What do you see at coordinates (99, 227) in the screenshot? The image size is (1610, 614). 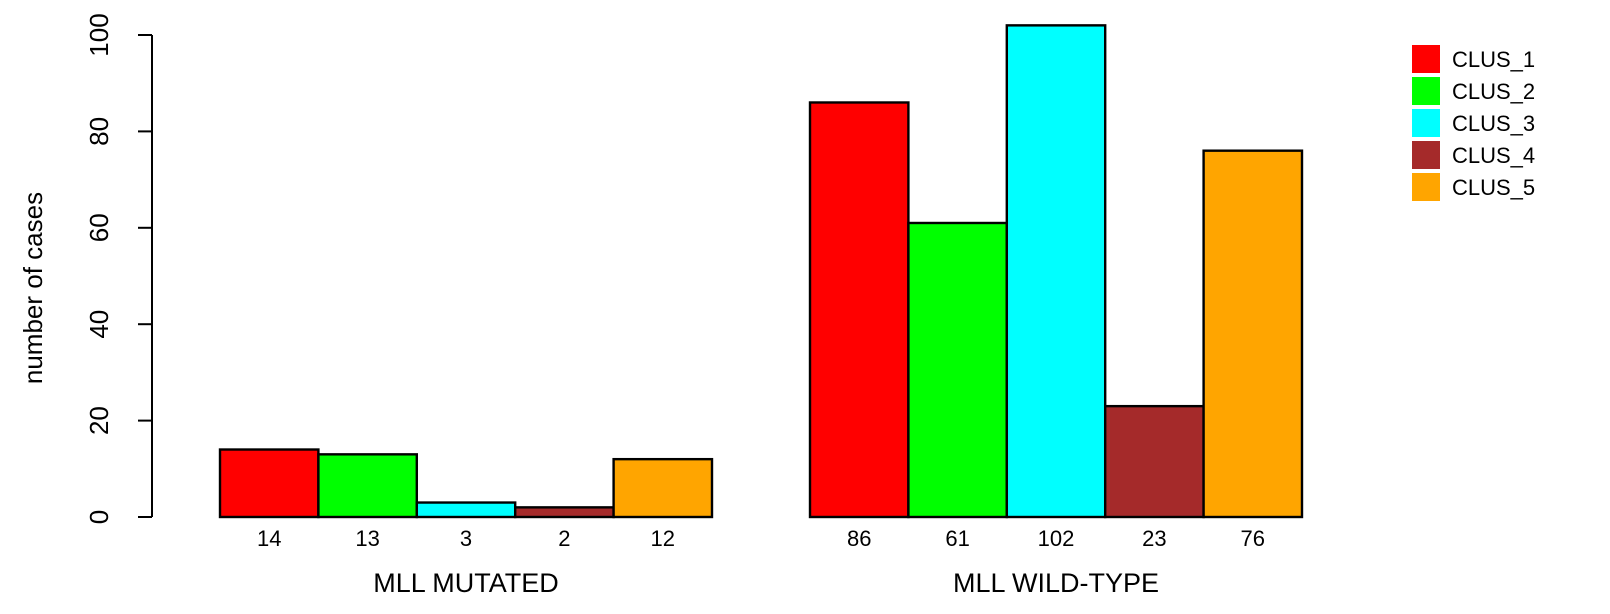 I see `y-tick-label: 60` at bounding box center [99, 227].